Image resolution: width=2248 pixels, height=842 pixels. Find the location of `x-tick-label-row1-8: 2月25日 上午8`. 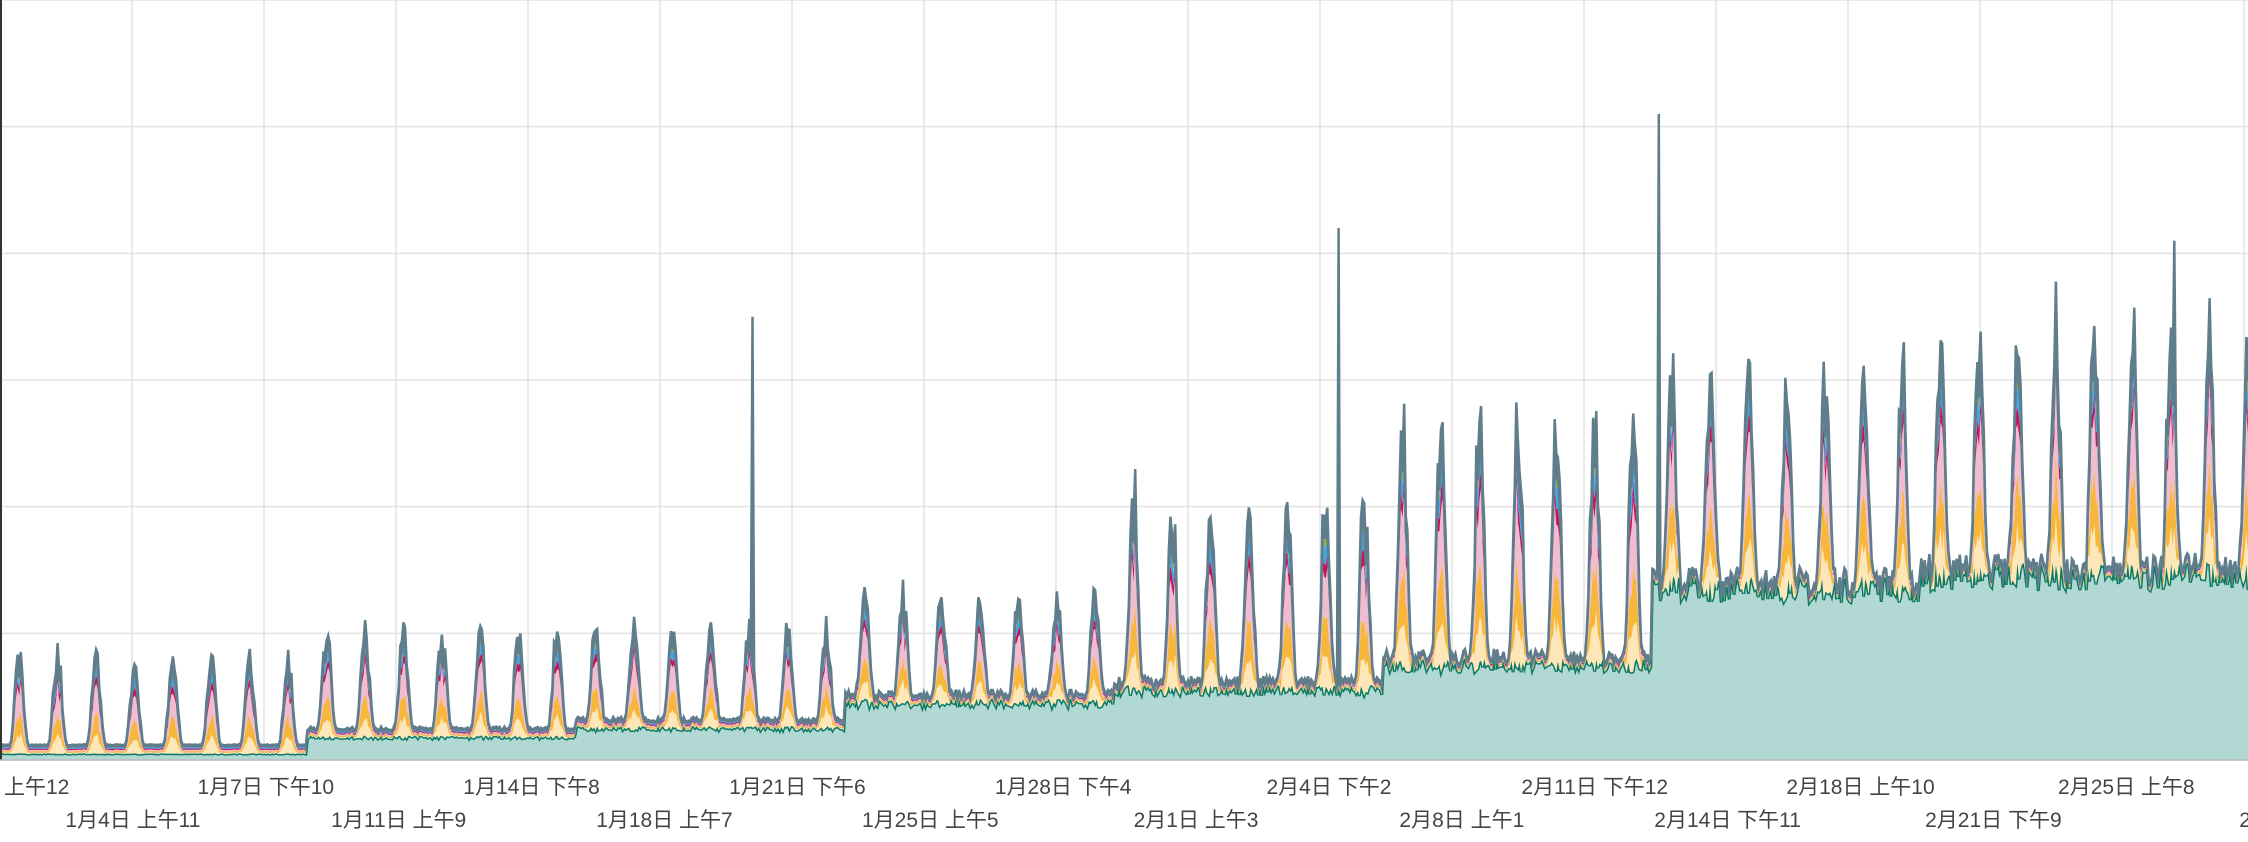

x-tick-label-row1-8: 2月25日 上午8 is located at coordinates (2126, 787).